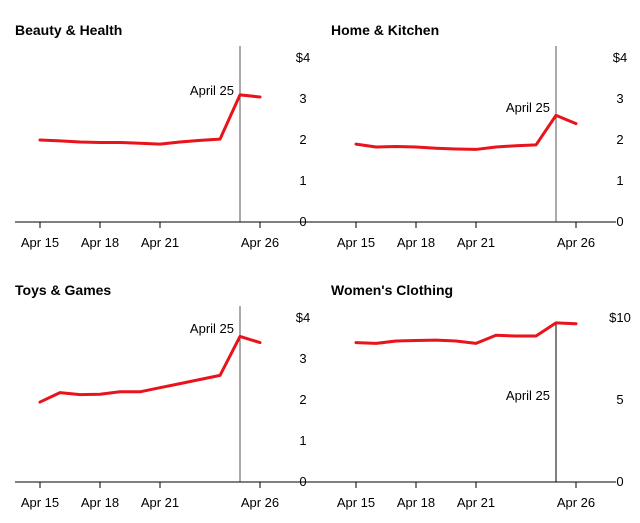 This screenshot has width=640, height=523. What do you see at coordinates (63, 290) in the screenshot?
I see `panel-title: Toys & Games` at bounding box center [63, 290].